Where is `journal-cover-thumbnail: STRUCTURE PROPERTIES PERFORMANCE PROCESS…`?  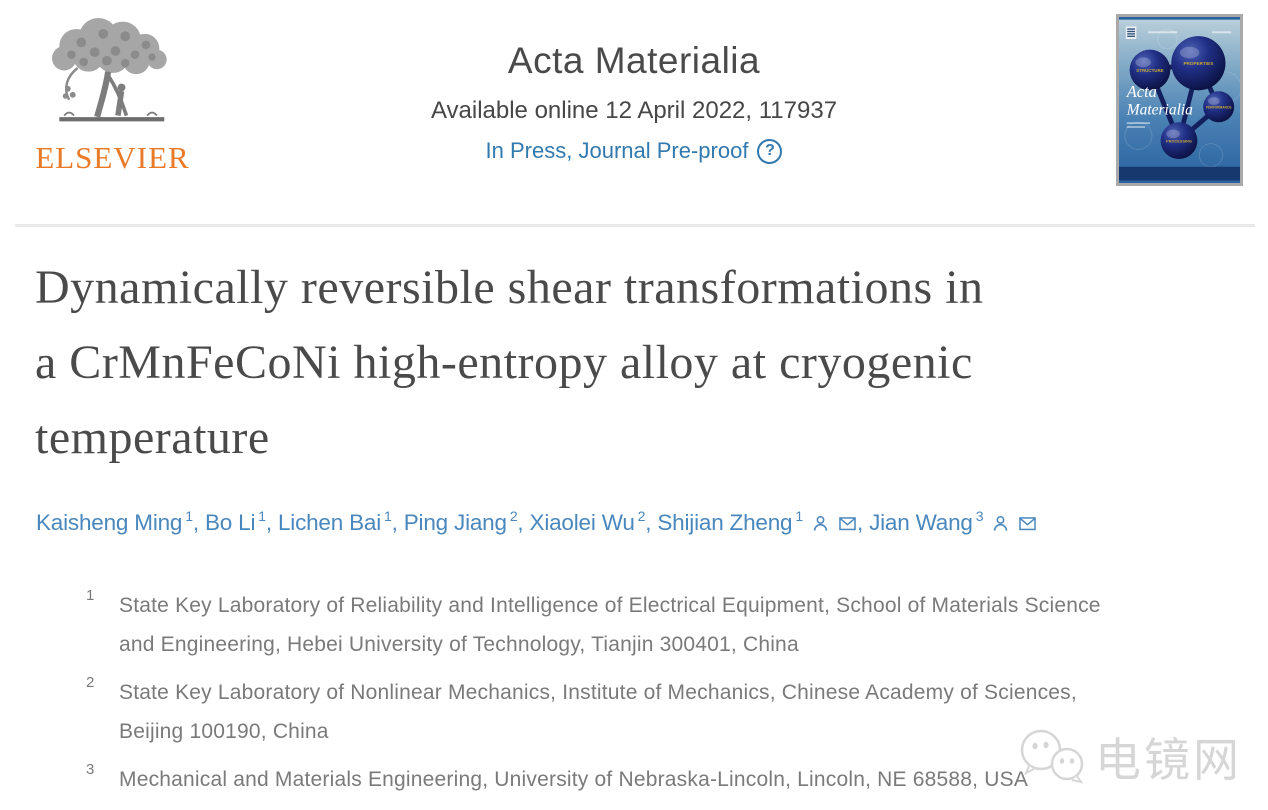
journal-cover-thumbnail: STRUCTURE PROPERTIES PERFORMANCE PROCESS… is located at coordinates (1179, 100).